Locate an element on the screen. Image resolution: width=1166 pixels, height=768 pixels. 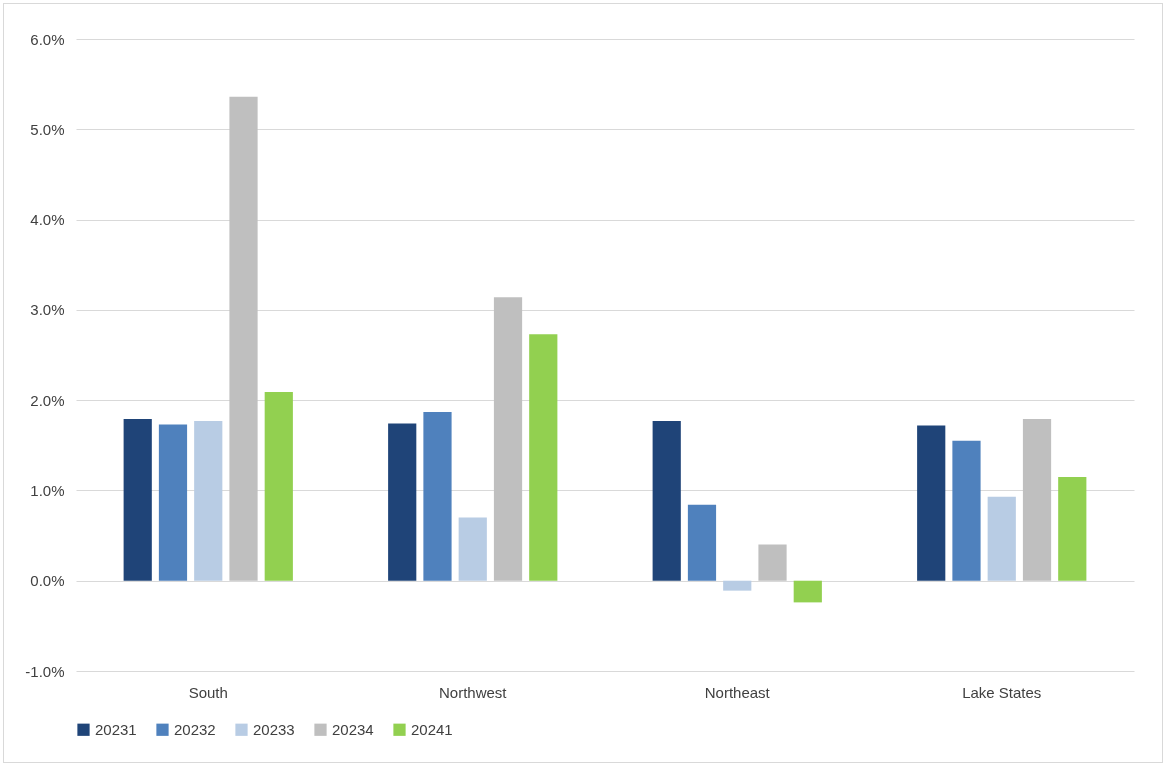
y-tick-label: 2.0% is located at coordinates (47, 400).